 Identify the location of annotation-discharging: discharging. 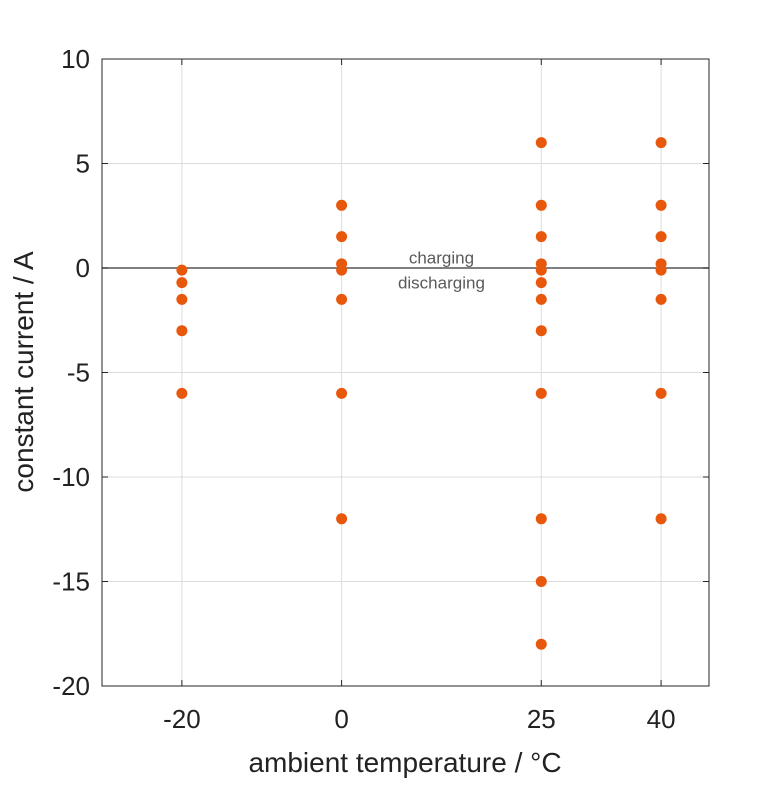
(441, 283).